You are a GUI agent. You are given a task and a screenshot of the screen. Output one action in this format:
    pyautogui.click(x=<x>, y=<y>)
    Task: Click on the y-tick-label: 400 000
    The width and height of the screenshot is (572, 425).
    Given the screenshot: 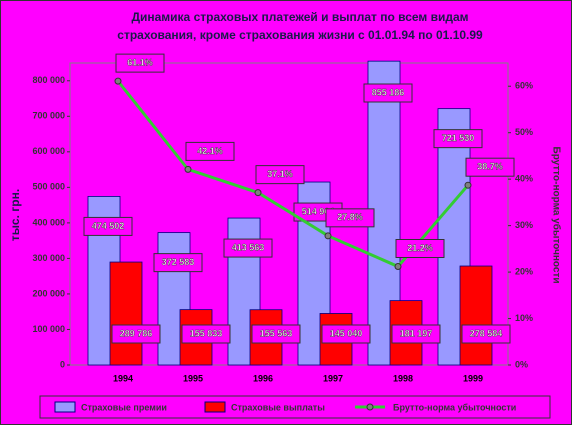 What is the action you would take?
    pyautogui.click(x=48, y=222)
    